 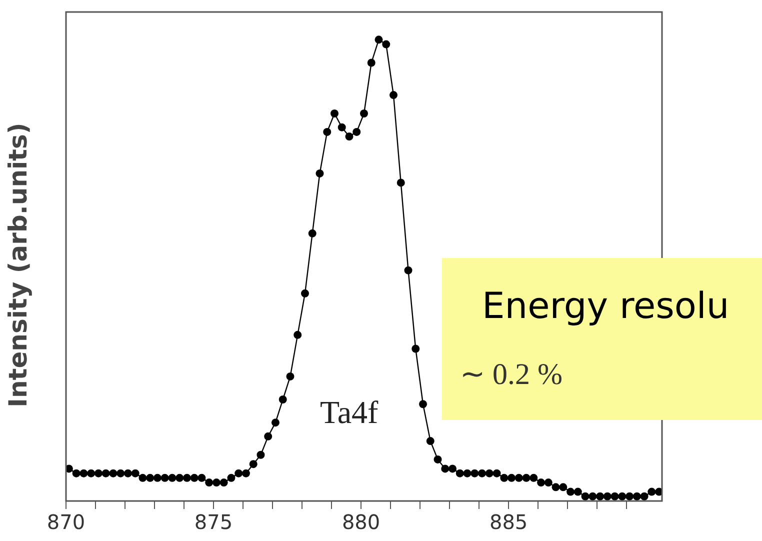 What do you see at coordinates (18, 265) in the screenshot?
I see `y-axis-title: Intensity (arb.units)` at bounding box center [18, 265].